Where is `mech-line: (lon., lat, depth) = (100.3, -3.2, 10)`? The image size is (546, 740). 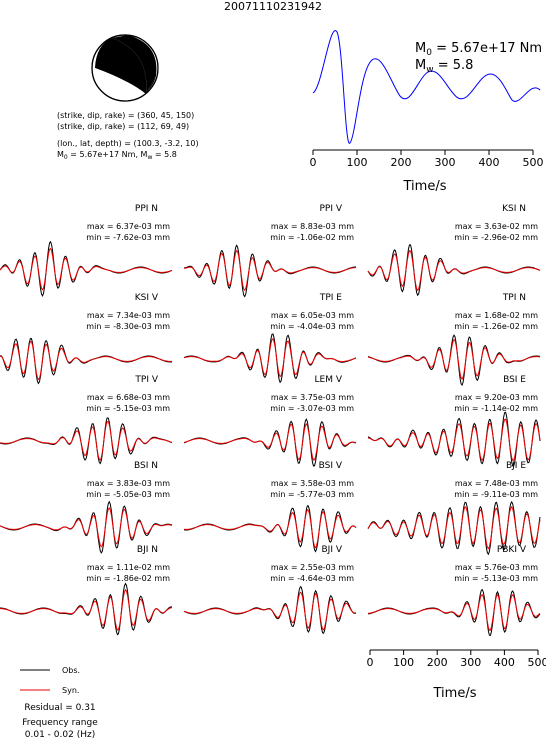
mech-line: (lon., lat, depth) = (100.3, -3.2, 10) is located at coordinates (128, 143).